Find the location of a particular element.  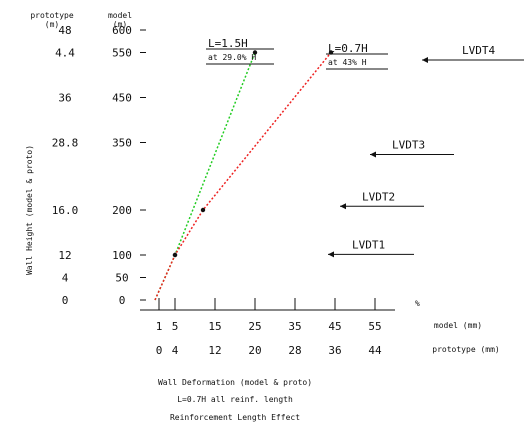

x-unit-label: % is located at coordinates (417, 303).